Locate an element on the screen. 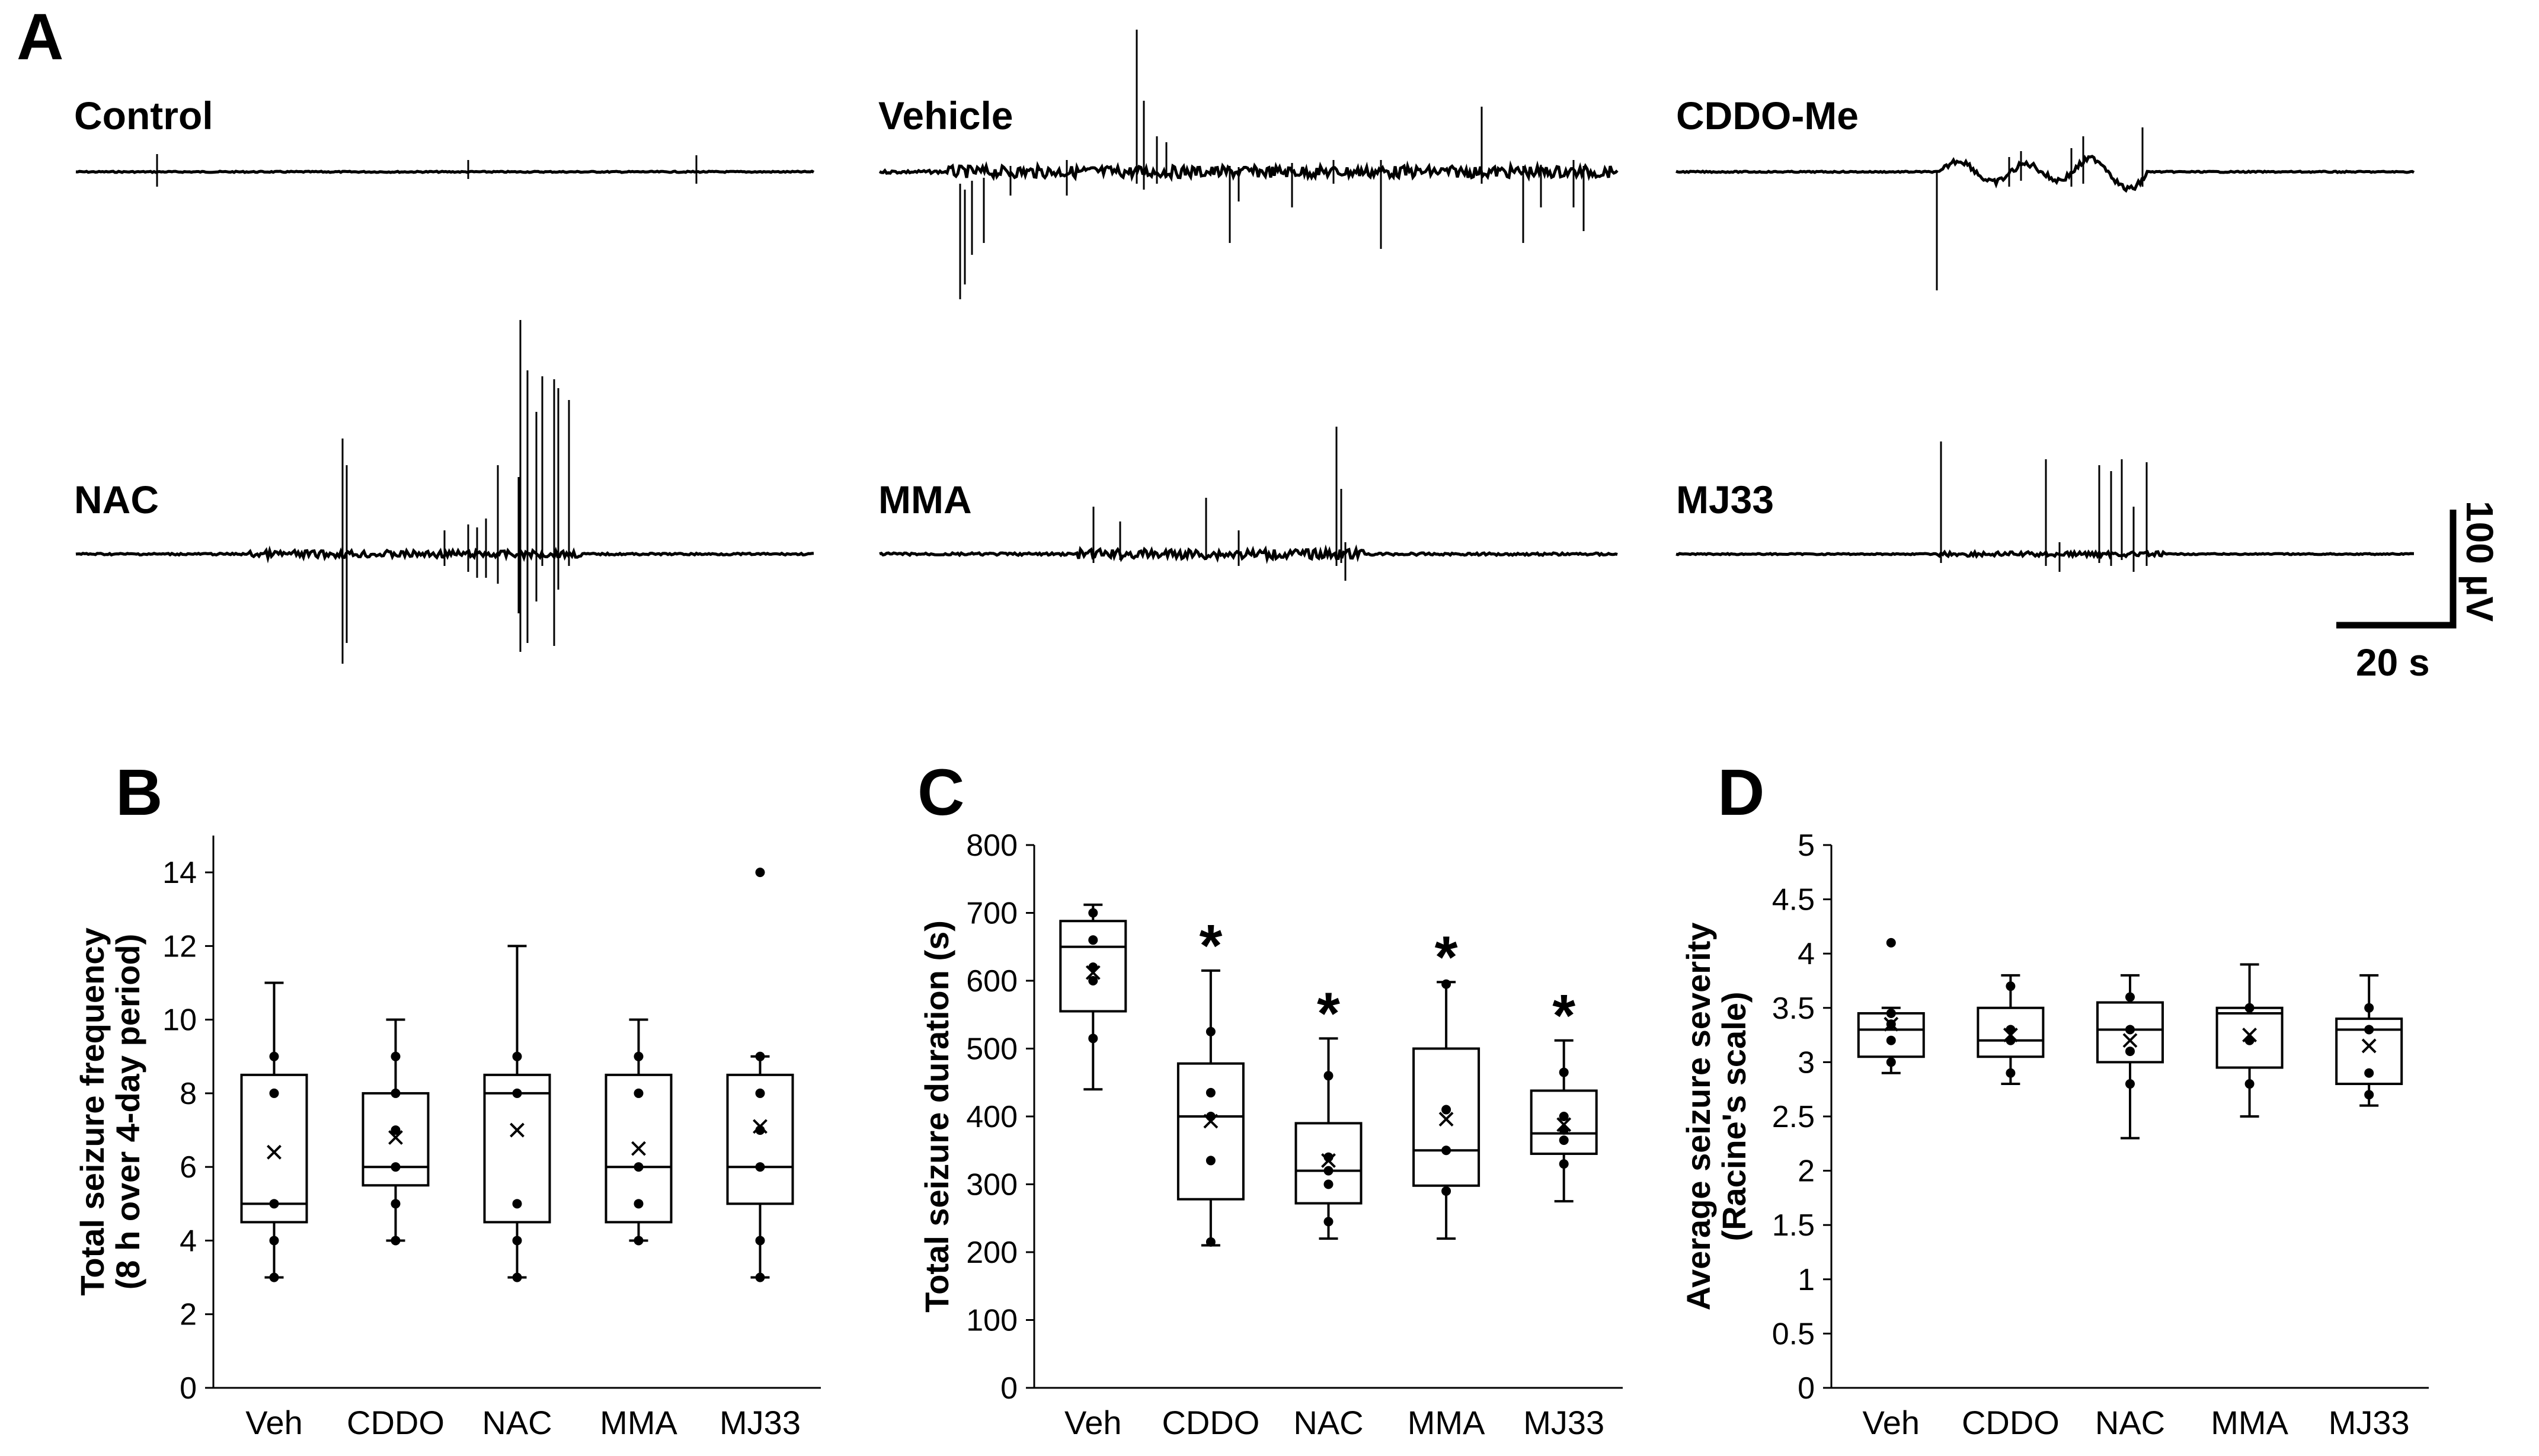 Image resolution: width=2539 pixels, height=1456 pixels. panel-letter-c: C is located at coordinates (940, 792).